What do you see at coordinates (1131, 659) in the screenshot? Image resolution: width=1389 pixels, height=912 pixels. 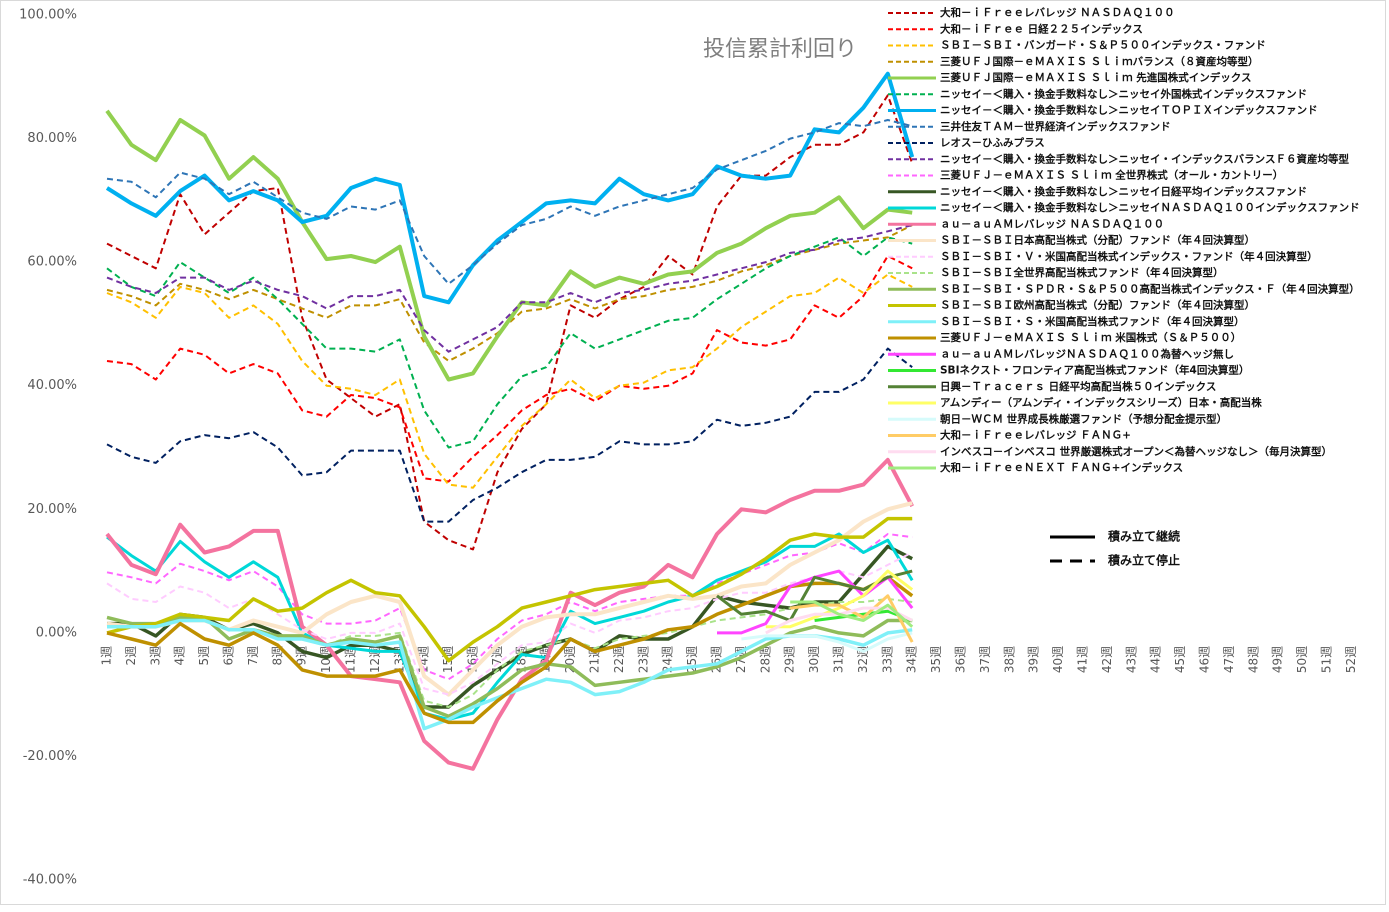 I see `x-tick-label: 43週` at bounding box center [1131, 659].